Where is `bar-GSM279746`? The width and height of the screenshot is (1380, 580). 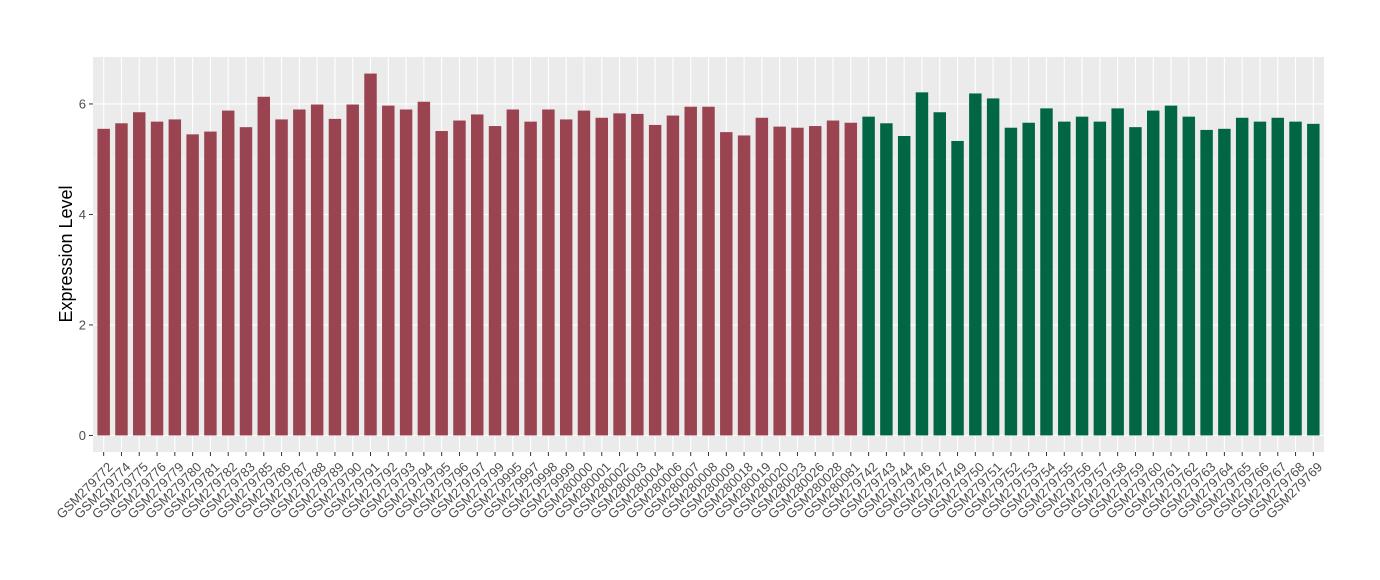 bar-GSM279746 is located at coordinates (922, 264).